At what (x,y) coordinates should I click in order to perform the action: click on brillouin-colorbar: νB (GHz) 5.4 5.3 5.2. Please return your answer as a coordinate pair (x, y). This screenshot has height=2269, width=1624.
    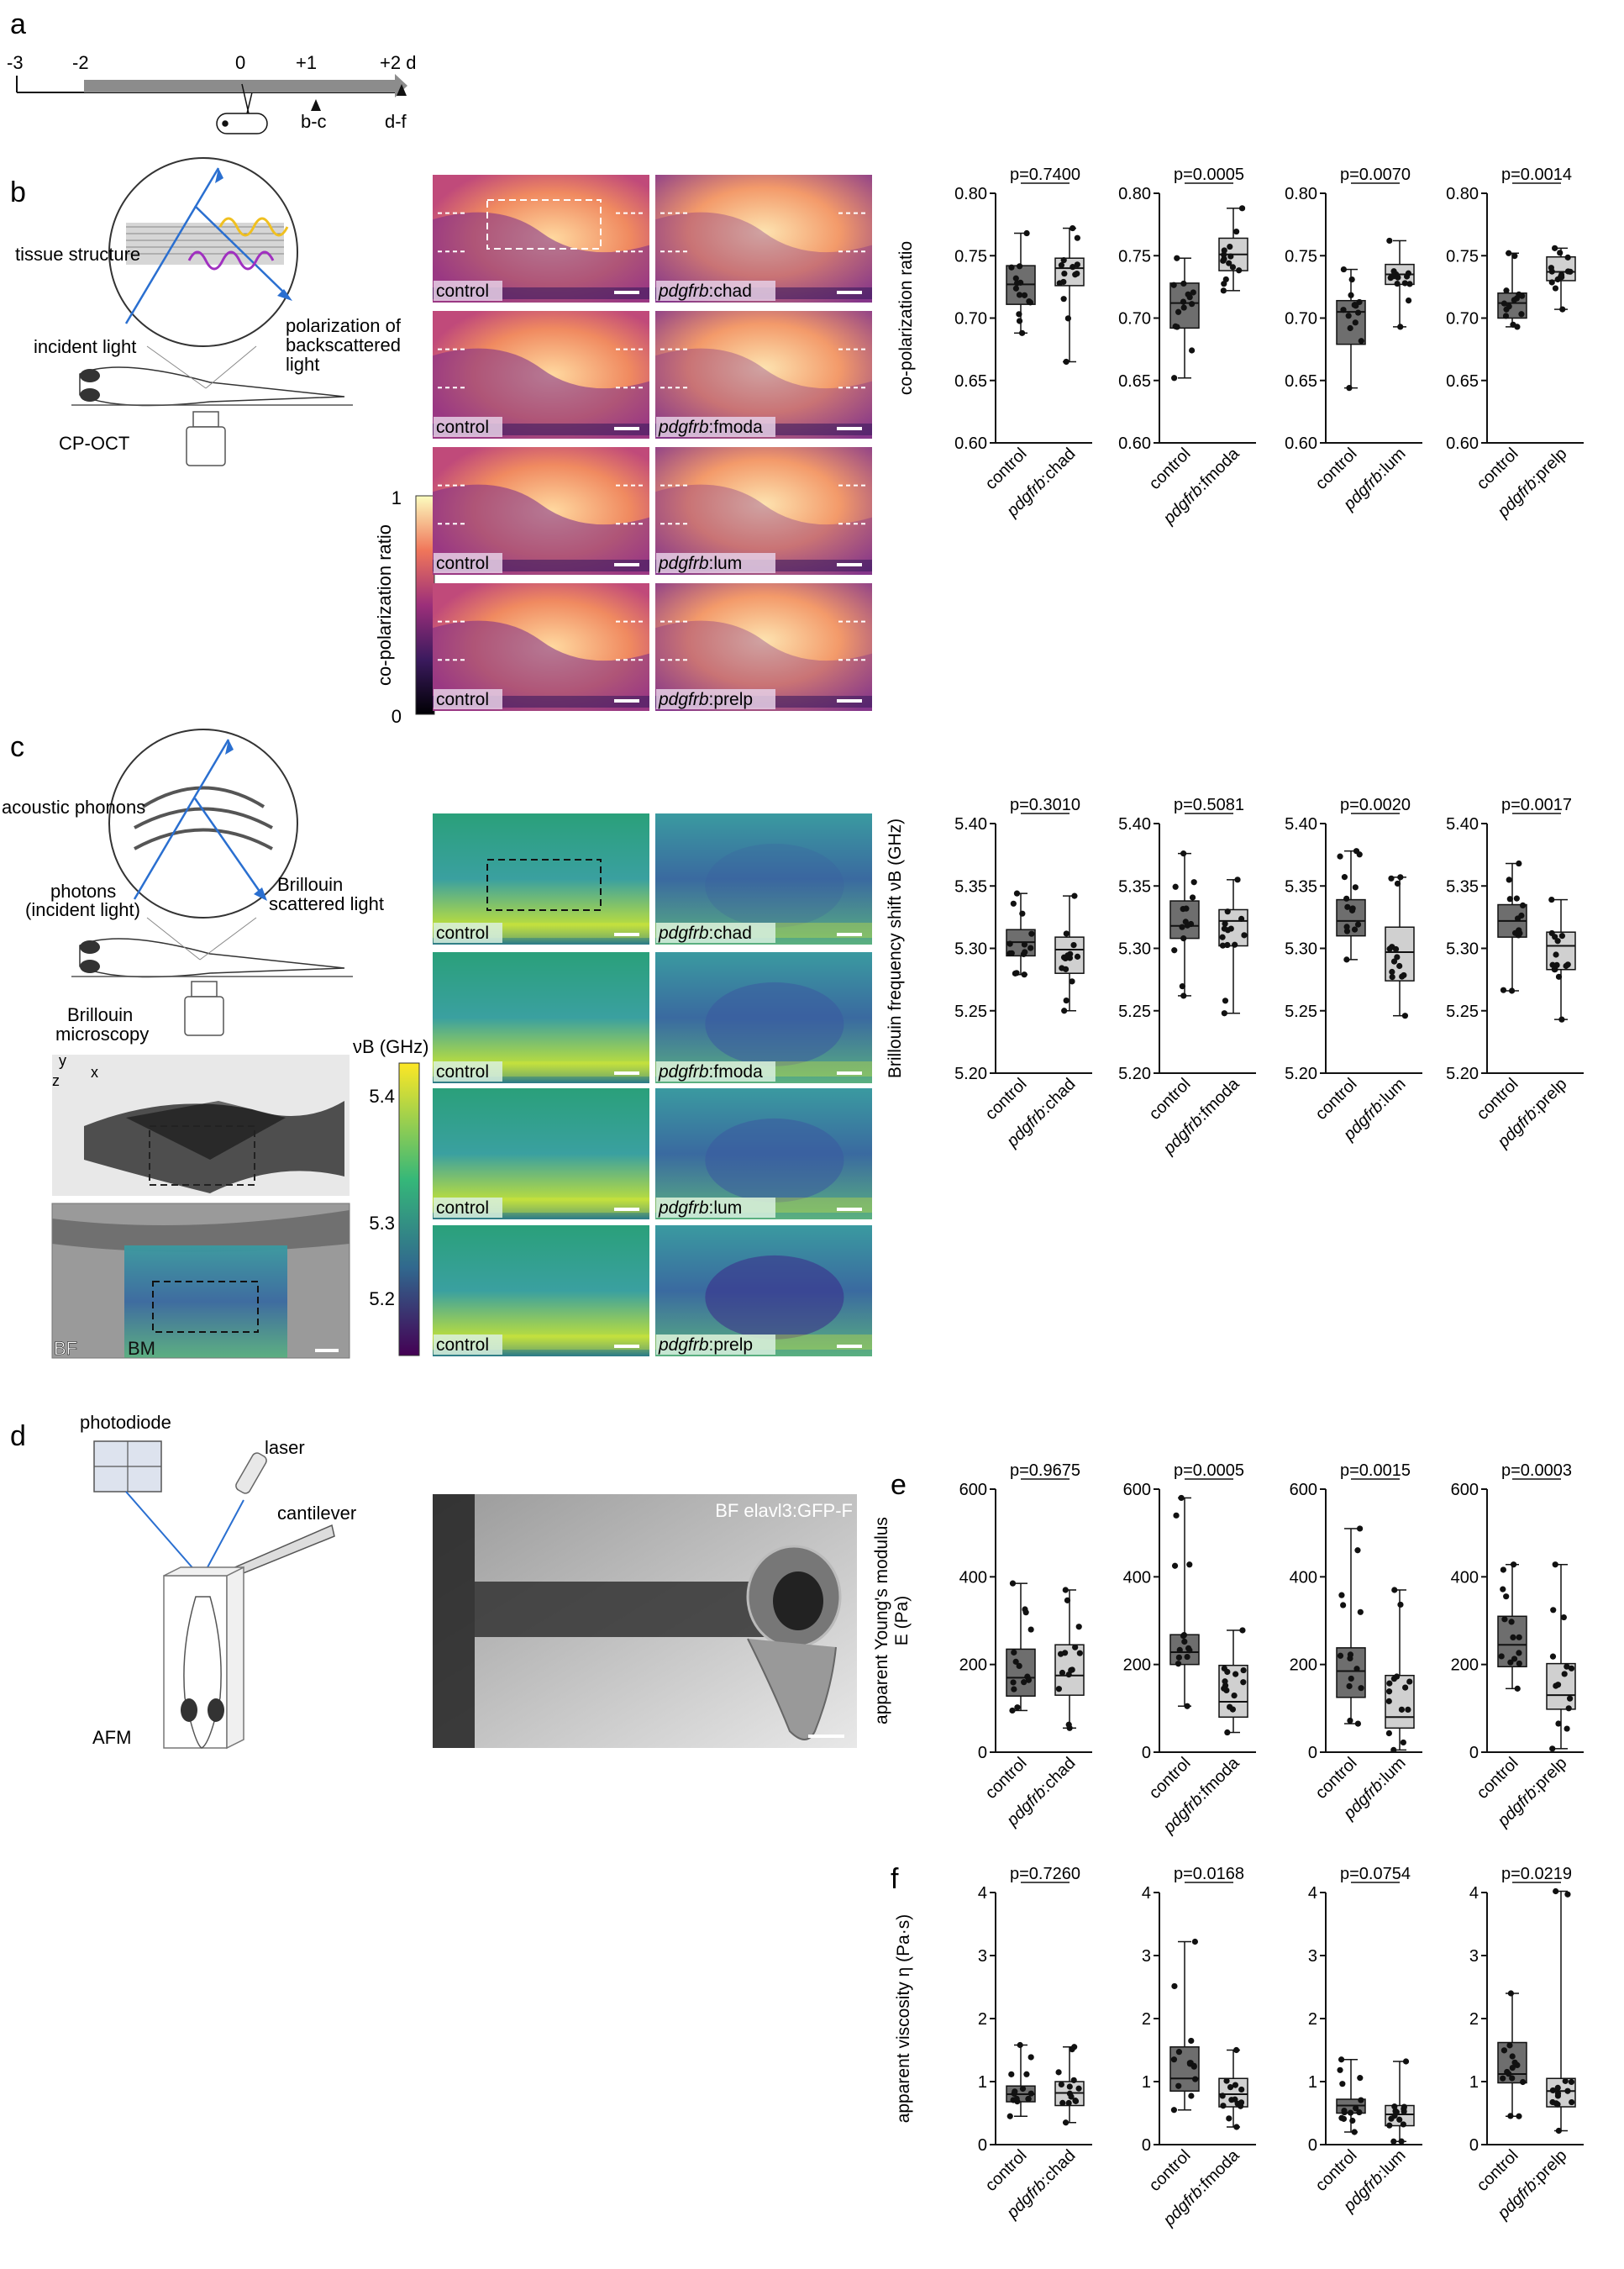
    Looking at the image, I should click on (390, 1196).